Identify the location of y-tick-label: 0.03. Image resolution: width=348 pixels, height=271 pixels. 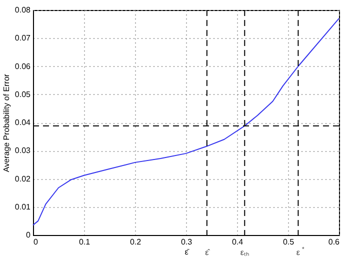
(23, 151).